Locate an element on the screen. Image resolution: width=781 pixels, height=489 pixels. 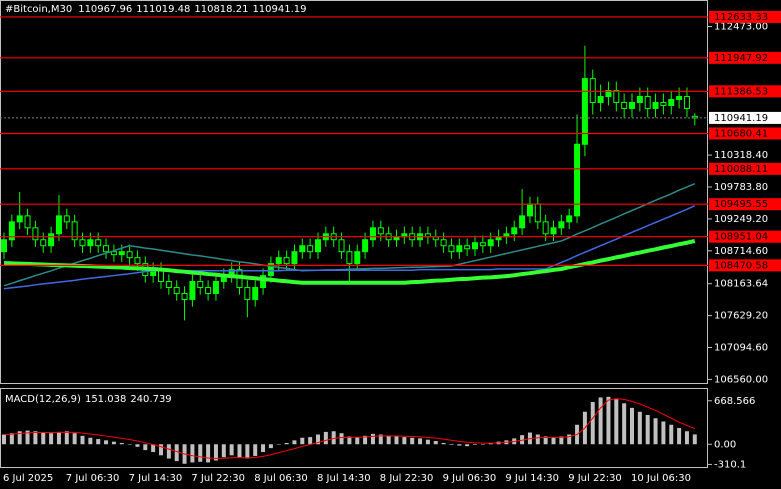
y-tick-label: -310.1 is located at coordinates (730, 464).